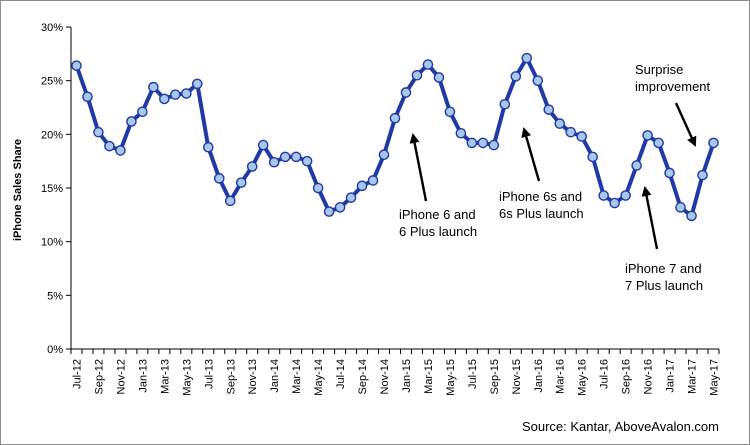  I want to click on x-tick-label: Mar-16, so click(561, 376).